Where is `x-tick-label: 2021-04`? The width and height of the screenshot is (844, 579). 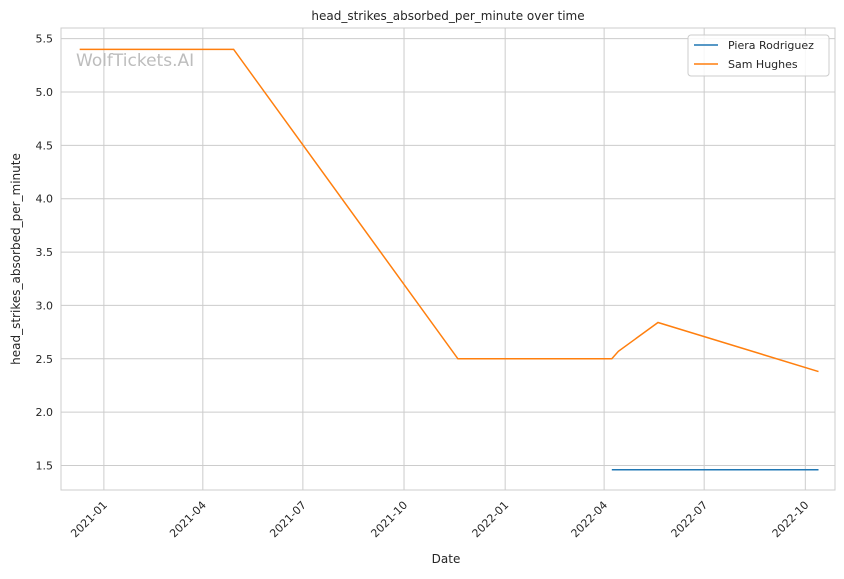
x-tick-label: 2021-04 is located at coordinates (188, 520).